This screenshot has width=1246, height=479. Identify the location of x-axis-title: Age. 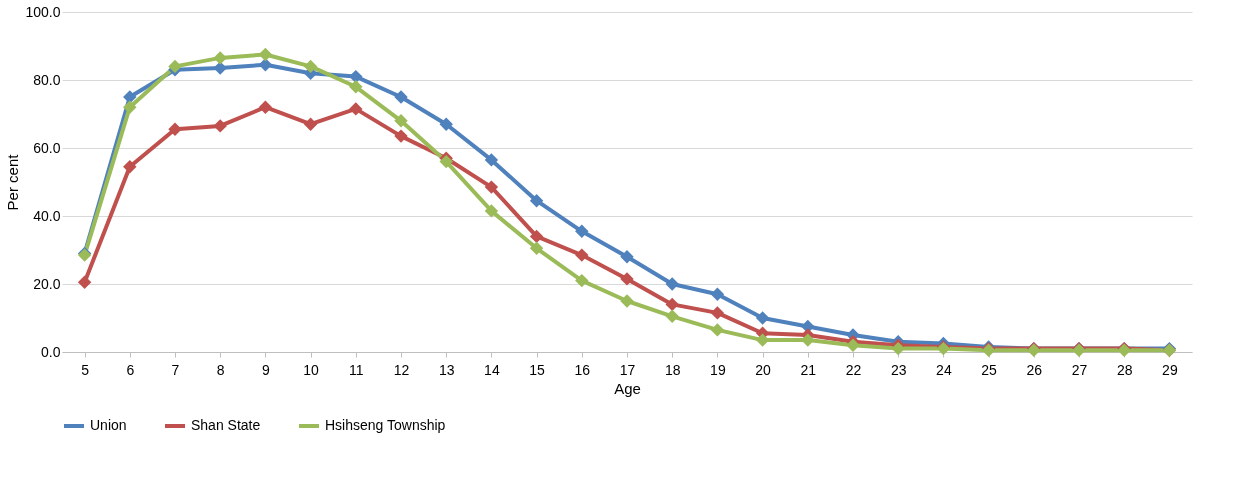
(627, 388).